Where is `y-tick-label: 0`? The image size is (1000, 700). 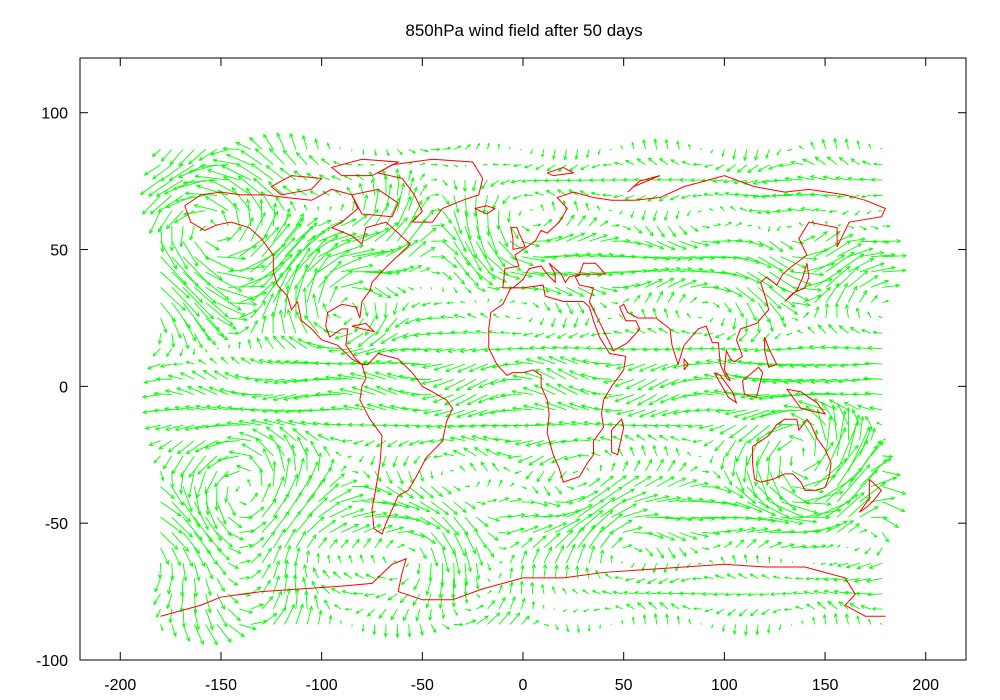 y-tick-label: 0 is located at coordinates (63, 387).